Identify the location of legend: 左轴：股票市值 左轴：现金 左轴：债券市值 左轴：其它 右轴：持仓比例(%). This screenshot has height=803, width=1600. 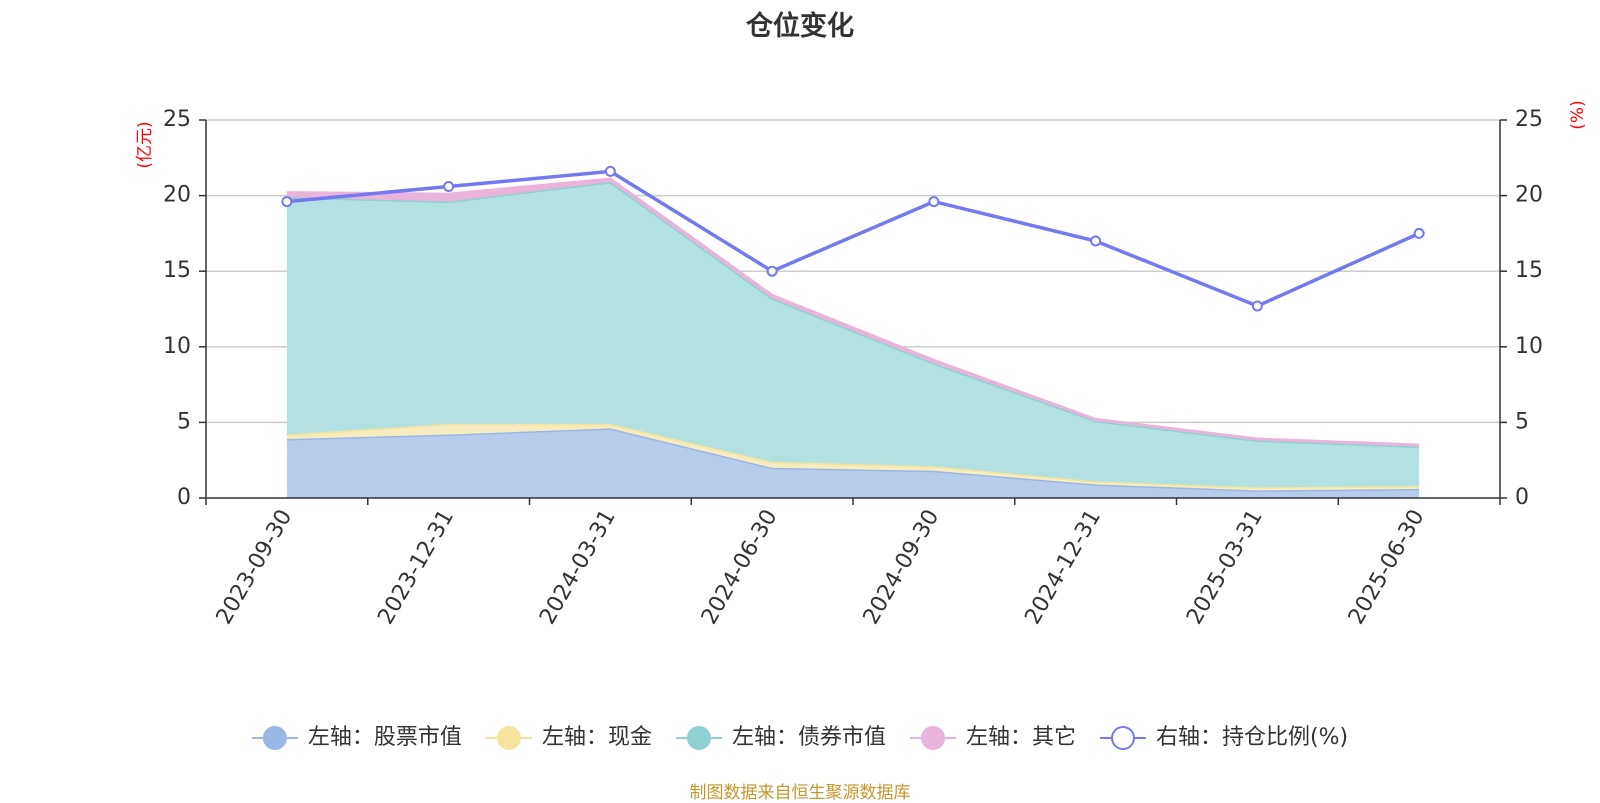
(799, 737).